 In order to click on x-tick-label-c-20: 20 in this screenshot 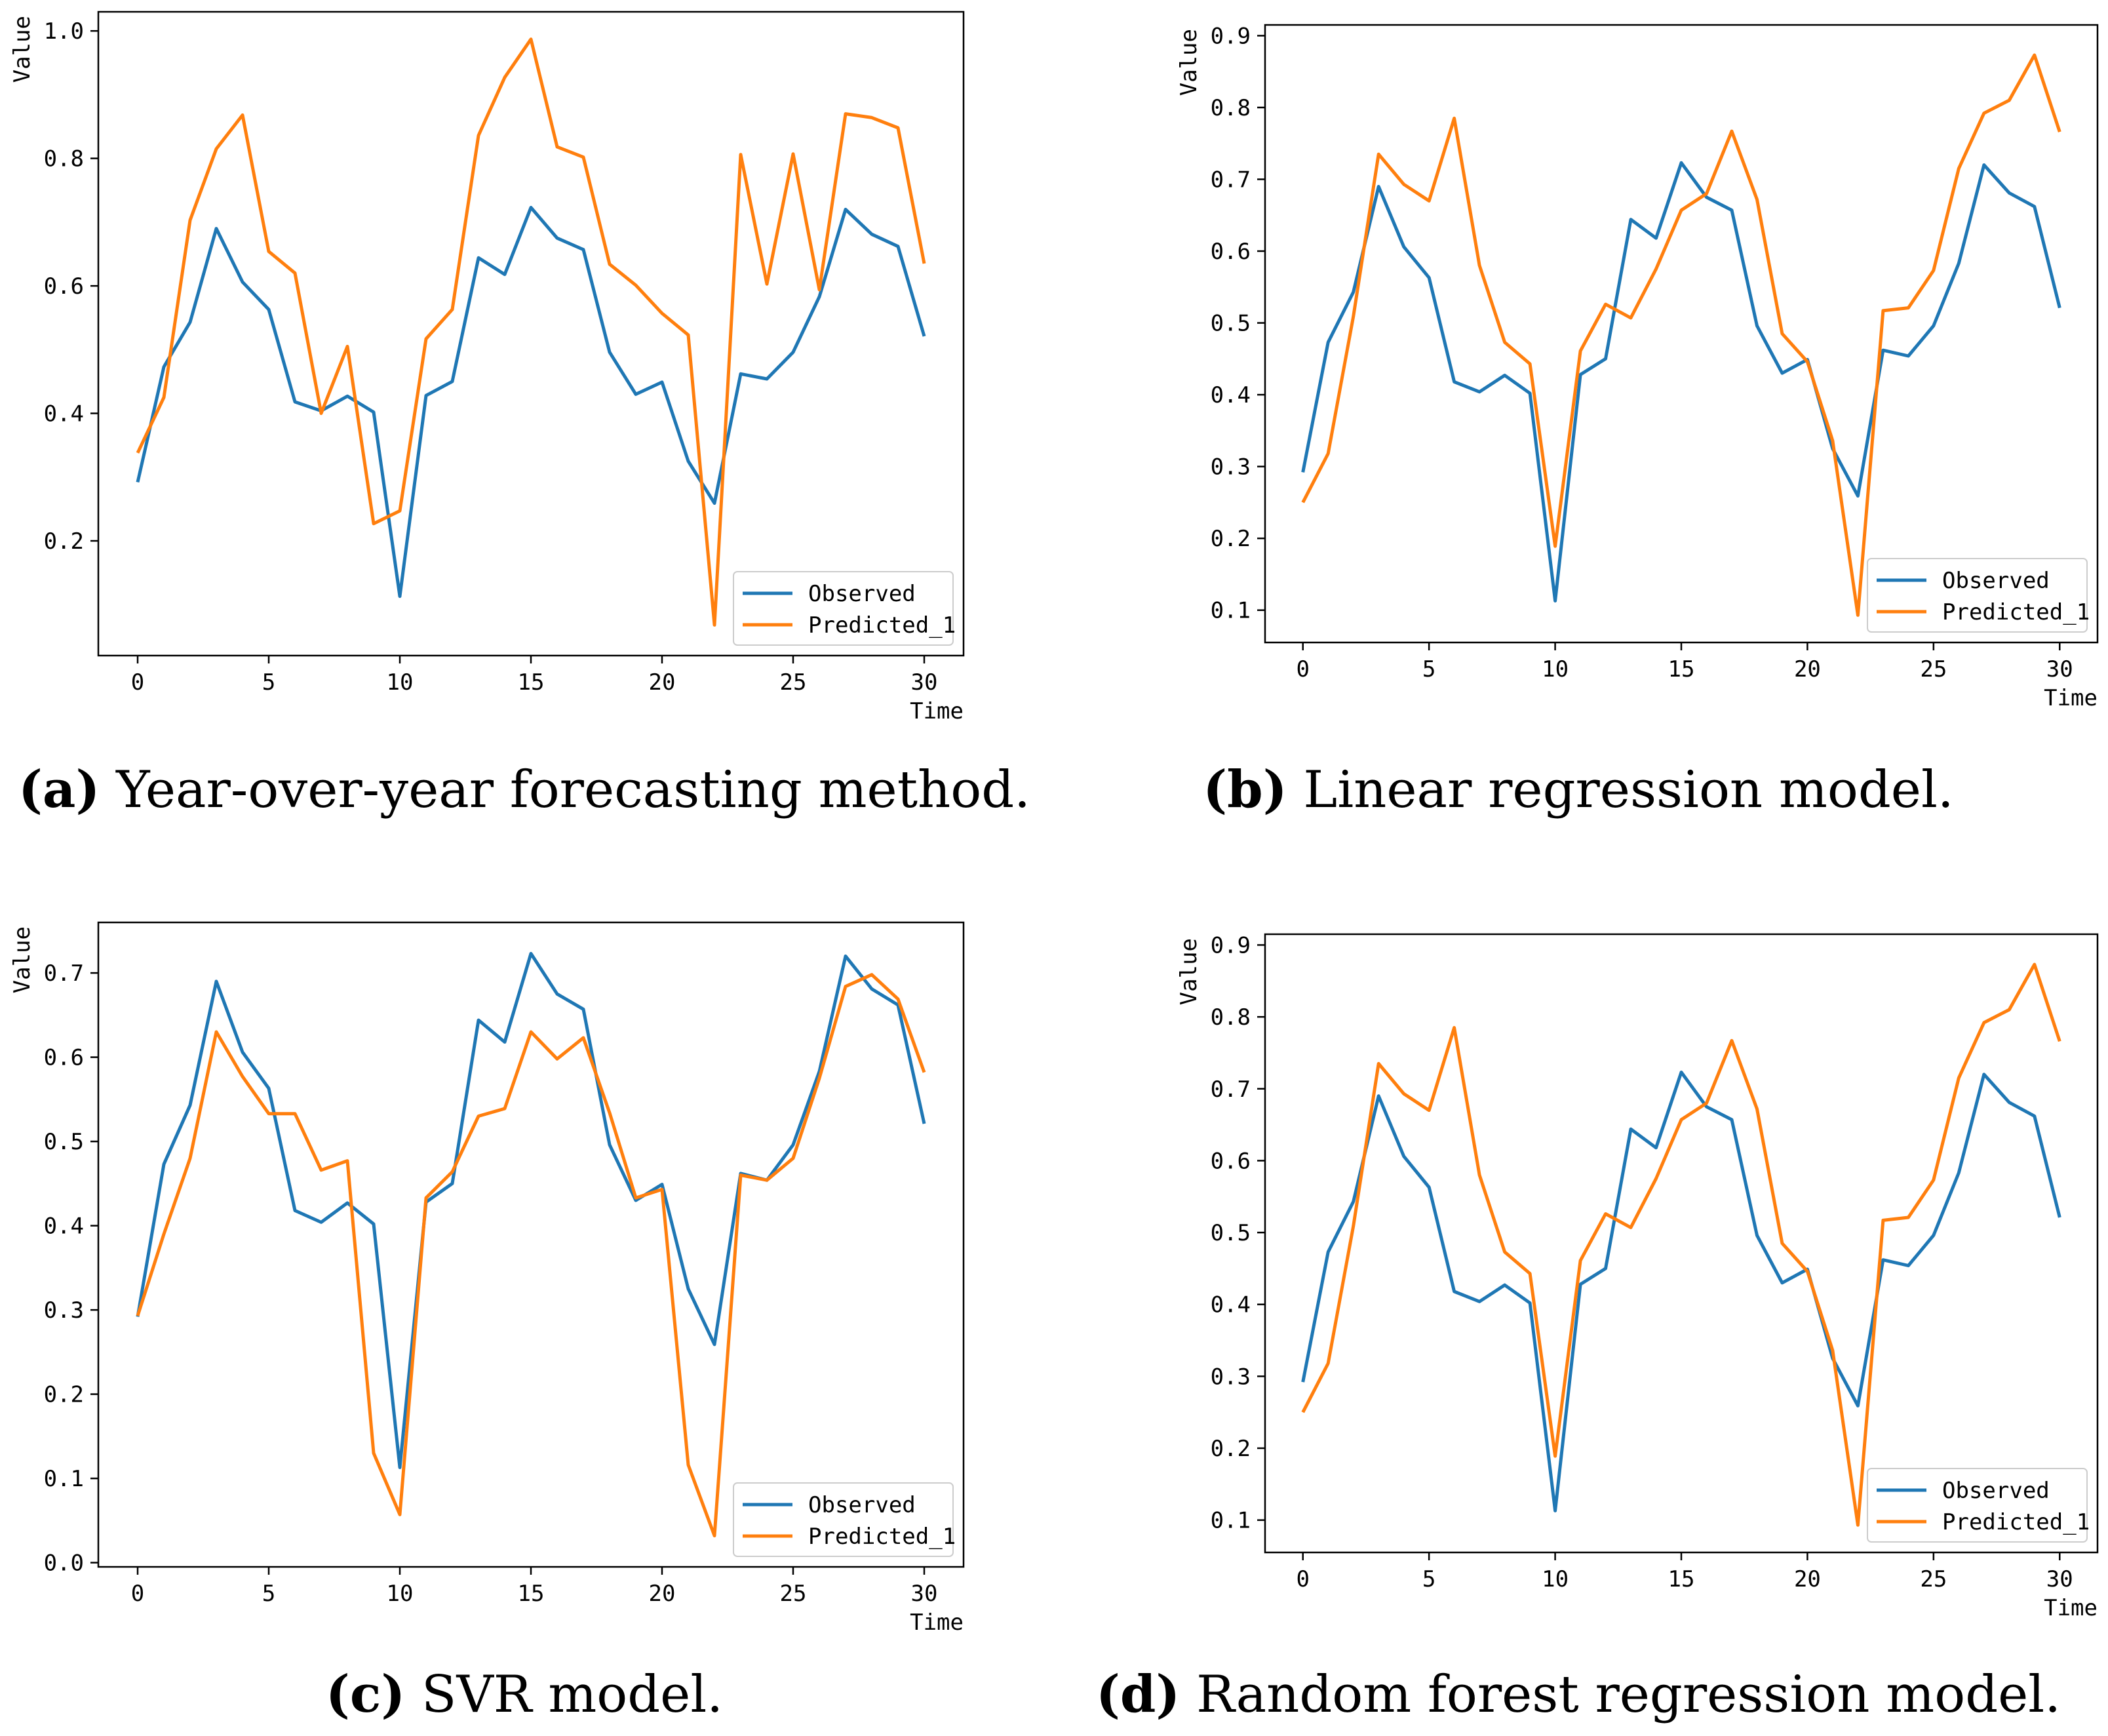, I will do `click(662, 1594)`.